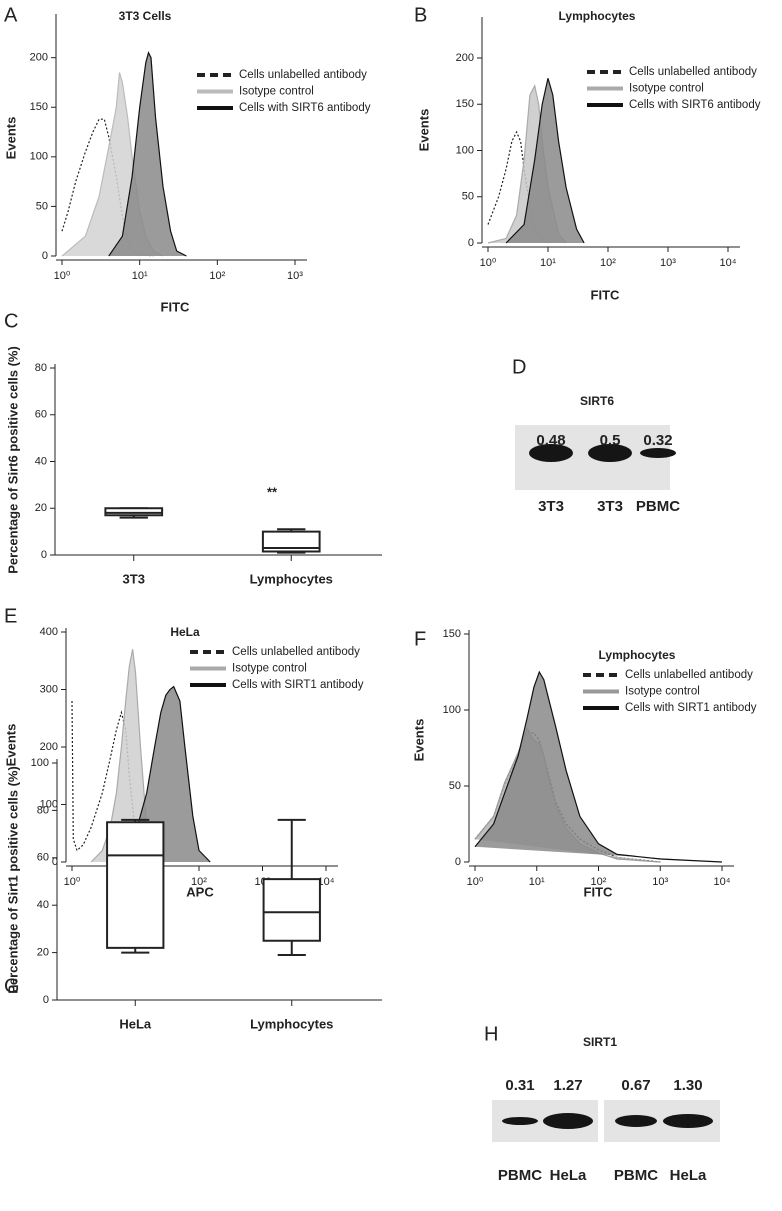 This screenshot has width=782, height=1211. Describe the element at coordinates (145, 16) in the screenshot. I see `chart-title: 3T3 Cells` at that location.